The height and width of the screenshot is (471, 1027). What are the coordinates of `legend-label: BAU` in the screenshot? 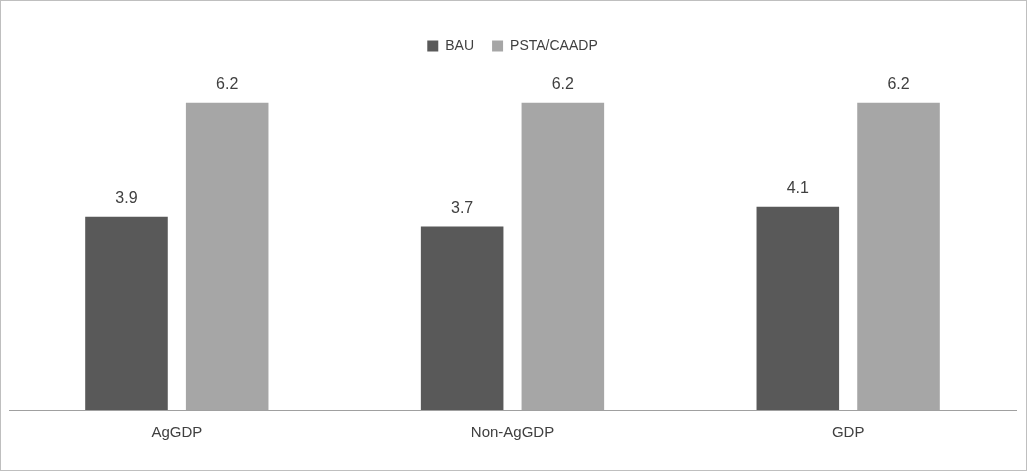 It's located at (460, 44).